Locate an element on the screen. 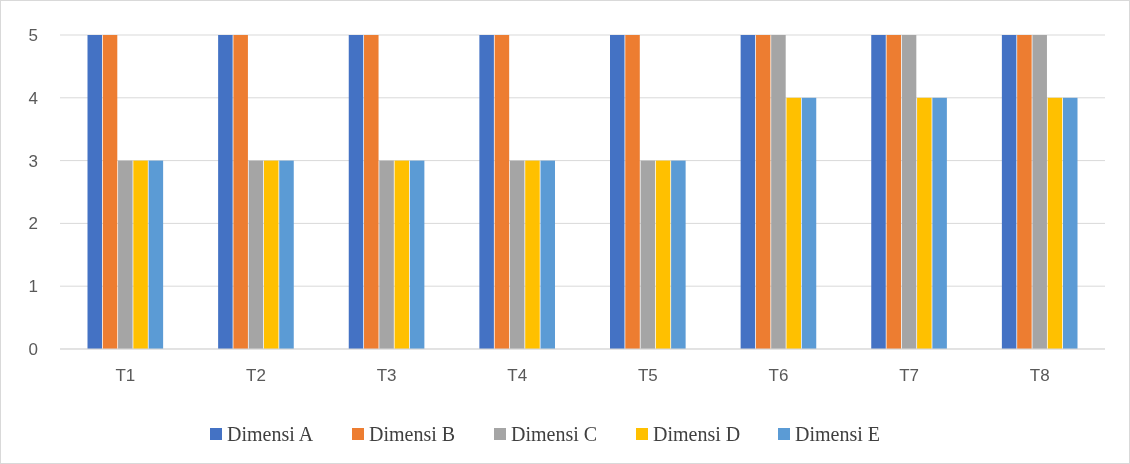  y-tick-label: 3 is located at coordinates (33, 161).